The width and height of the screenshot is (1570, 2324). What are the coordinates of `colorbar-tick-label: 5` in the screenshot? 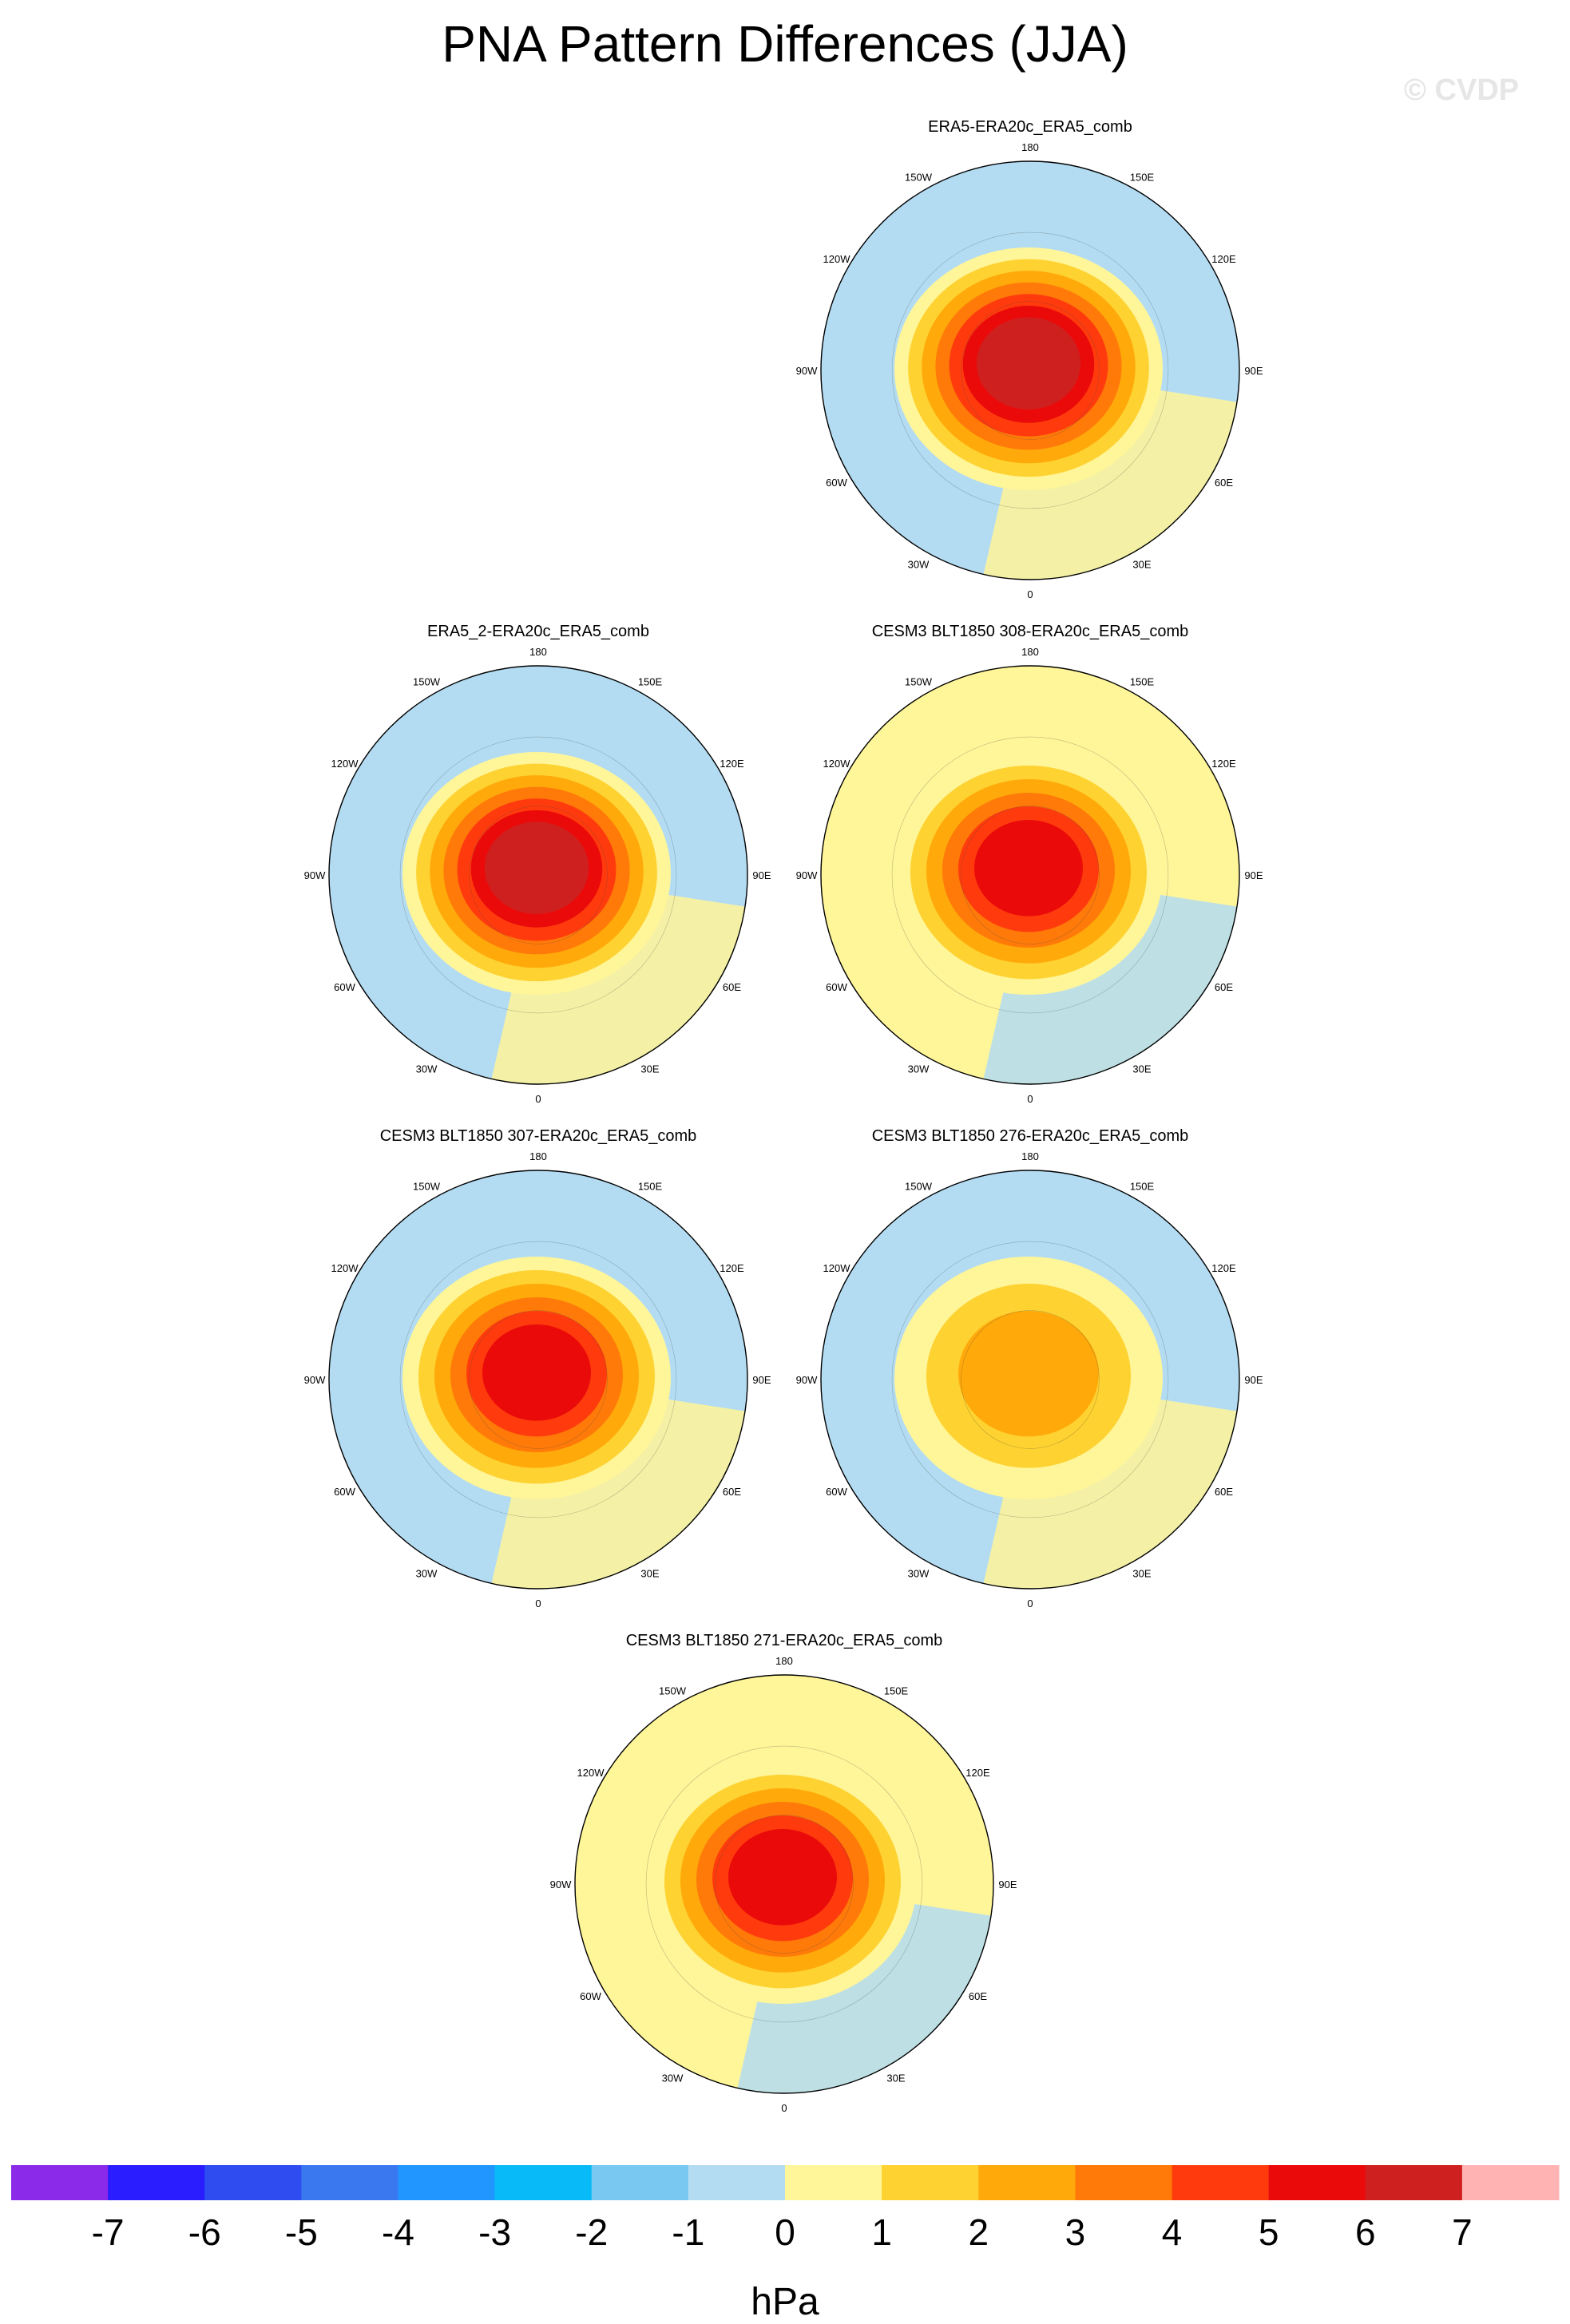 It's located at (1269, 2232).